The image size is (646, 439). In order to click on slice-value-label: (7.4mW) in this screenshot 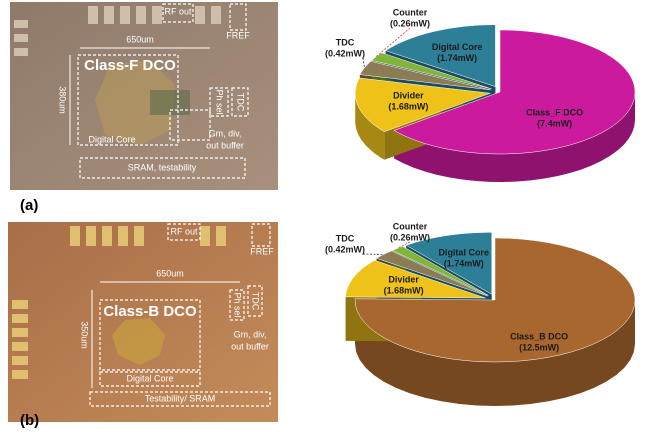, I will do `click(554, 124)`.